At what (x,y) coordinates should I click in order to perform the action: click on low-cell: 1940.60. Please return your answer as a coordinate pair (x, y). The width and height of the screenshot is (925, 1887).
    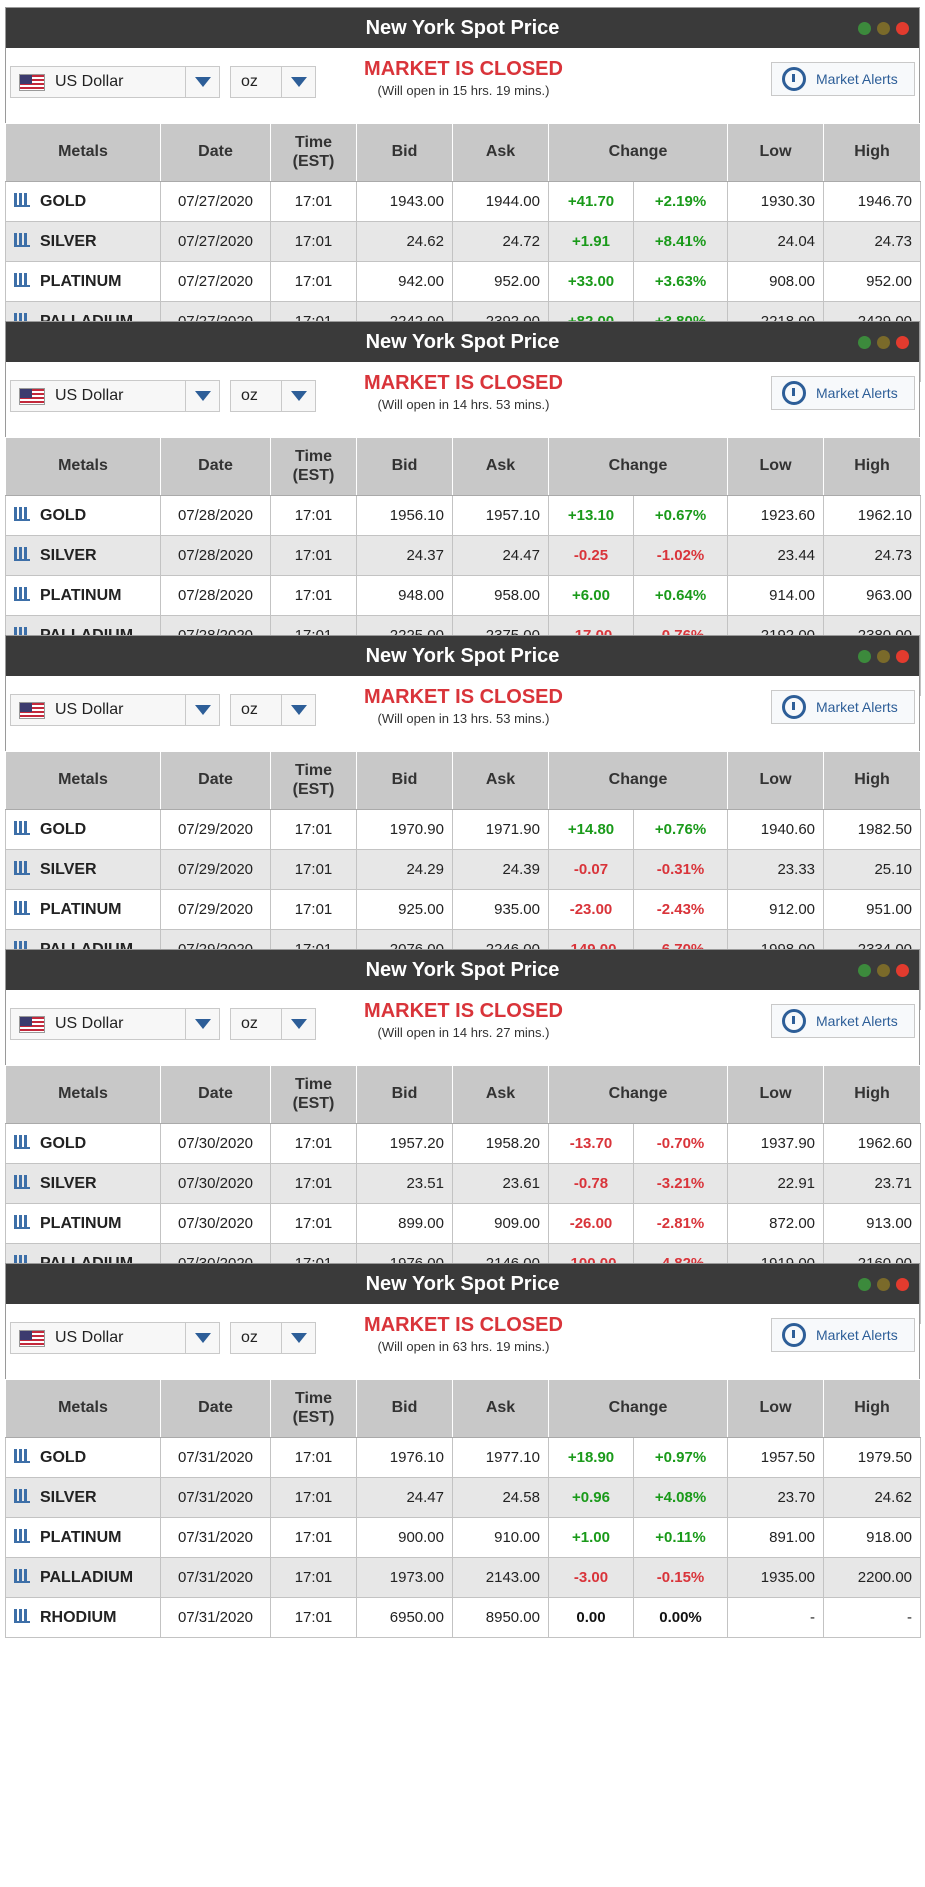
    Looking at the image, I should click on (776, 829).